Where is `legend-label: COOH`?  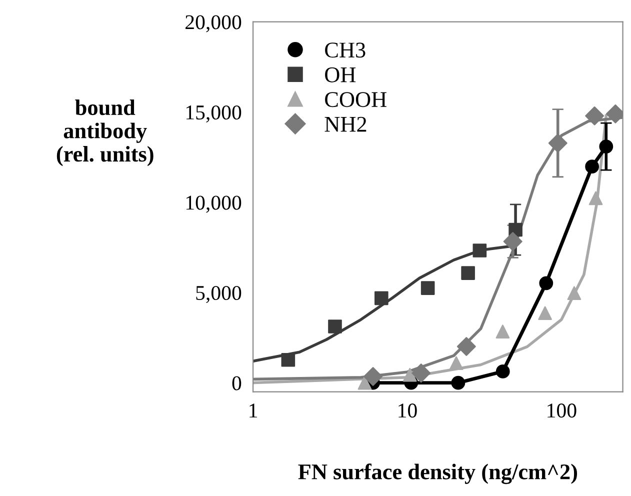
legend-label: COOH is located at coordinates (355, 100).